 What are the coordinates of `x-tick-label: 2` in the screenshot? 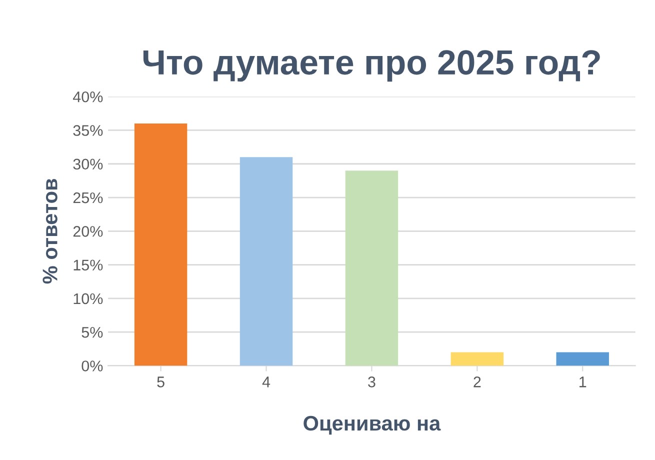 It's located at (477, 382).